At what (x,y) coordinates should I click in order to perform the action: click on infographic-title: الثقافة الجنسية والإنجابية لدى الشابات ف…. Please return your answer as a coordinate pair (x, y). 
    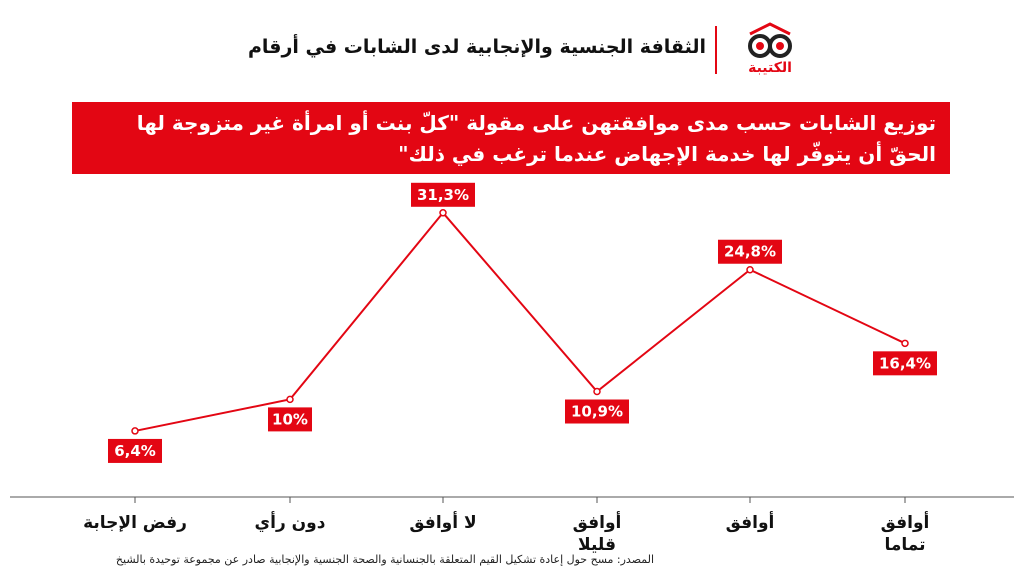
    Looking at the image, I should click on (476, 47).